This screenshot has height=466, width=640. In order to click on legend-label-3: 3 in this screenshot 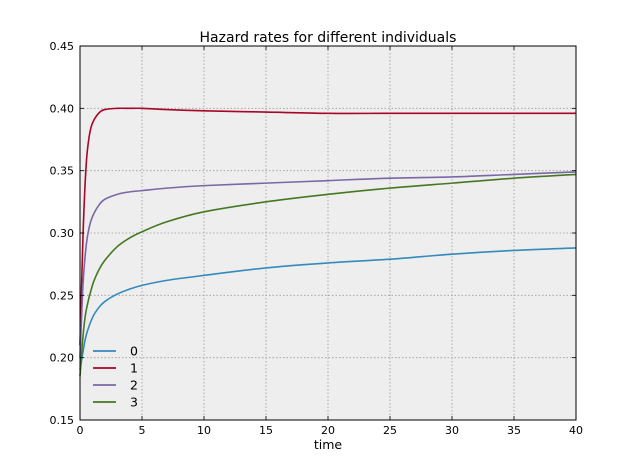, I will do `click(134, 402)`.